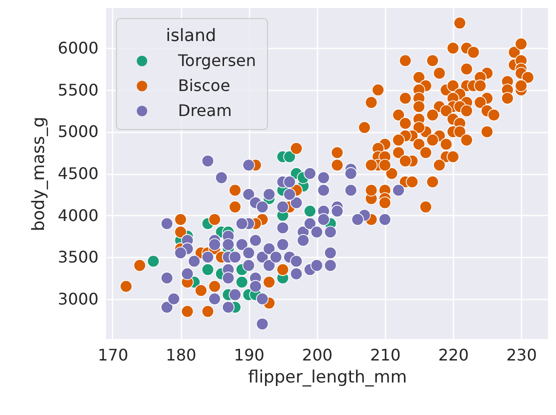 The height and width of the screenshot is (415, 556). Describe the element at coordinates (78, 173) in the screenshot. I see `y-tick-label: 4500` at that location.